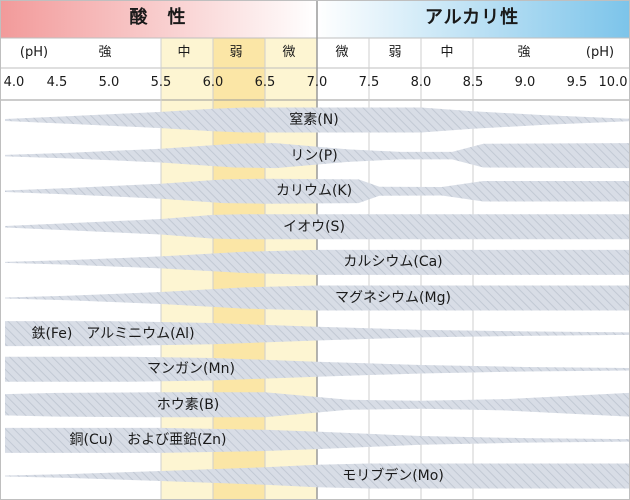  I want to click on ph-tick-label: 9.0, so click(525, 82).